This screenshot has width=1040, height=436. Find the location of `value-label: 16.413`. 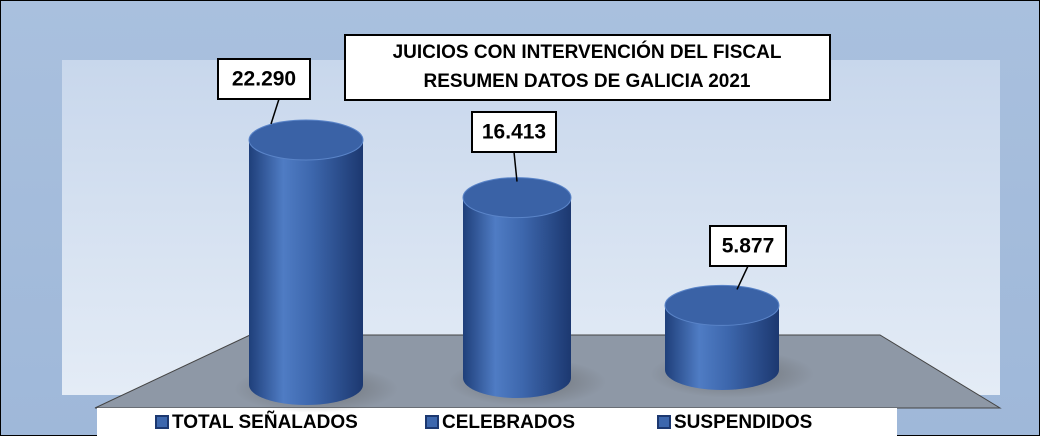

value-label: 16.413 is located at coordinates (514, 132).